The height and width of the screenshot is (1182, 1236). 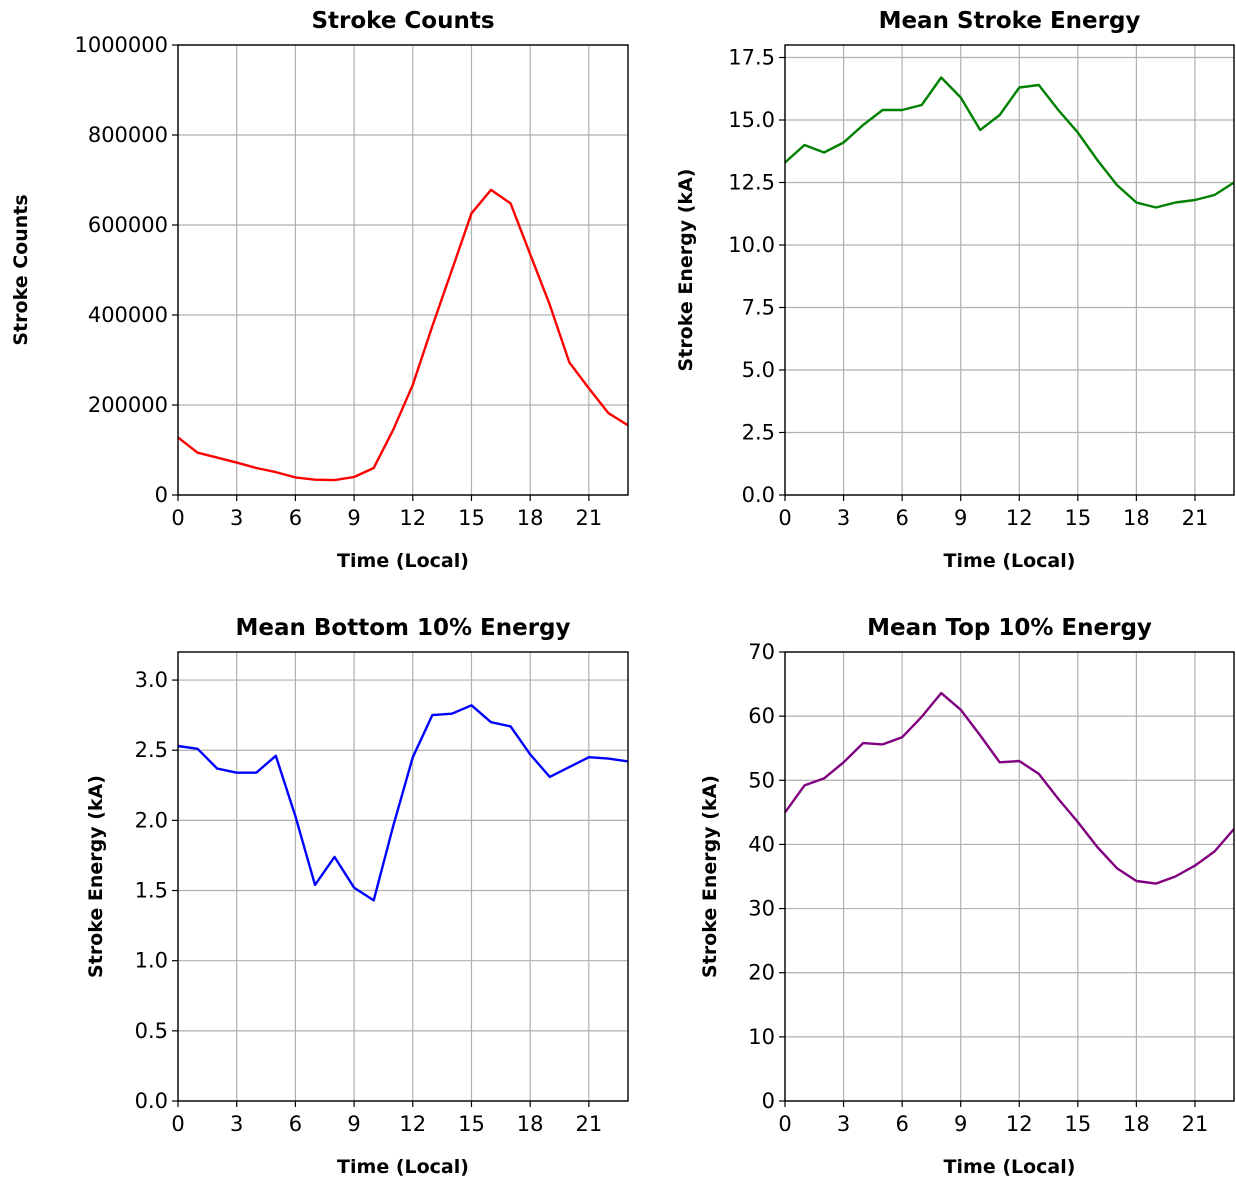 I want to click on series-line-mean-stroke-energy, so click(x=1009, y=142).